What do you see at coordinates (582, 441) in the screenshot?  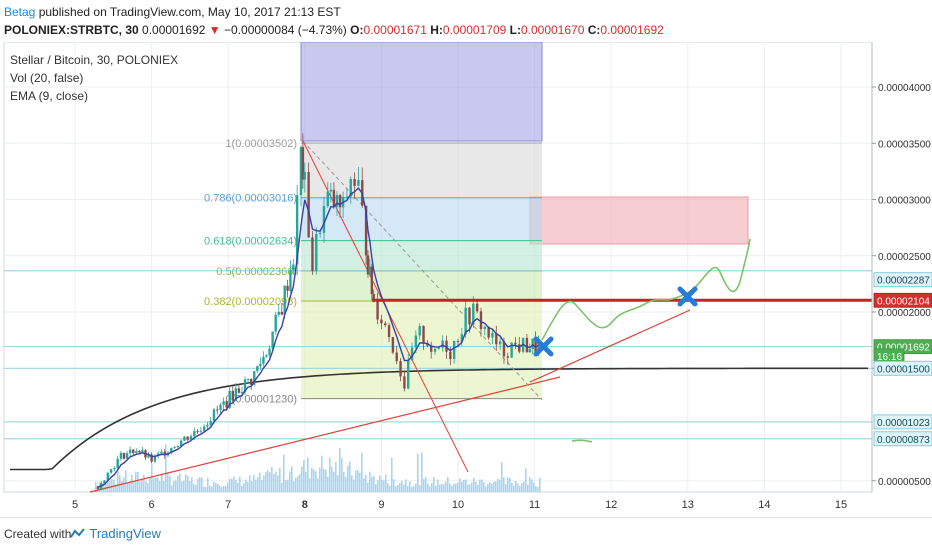 I see `projection-fragment` at bounding box center [582, 441].